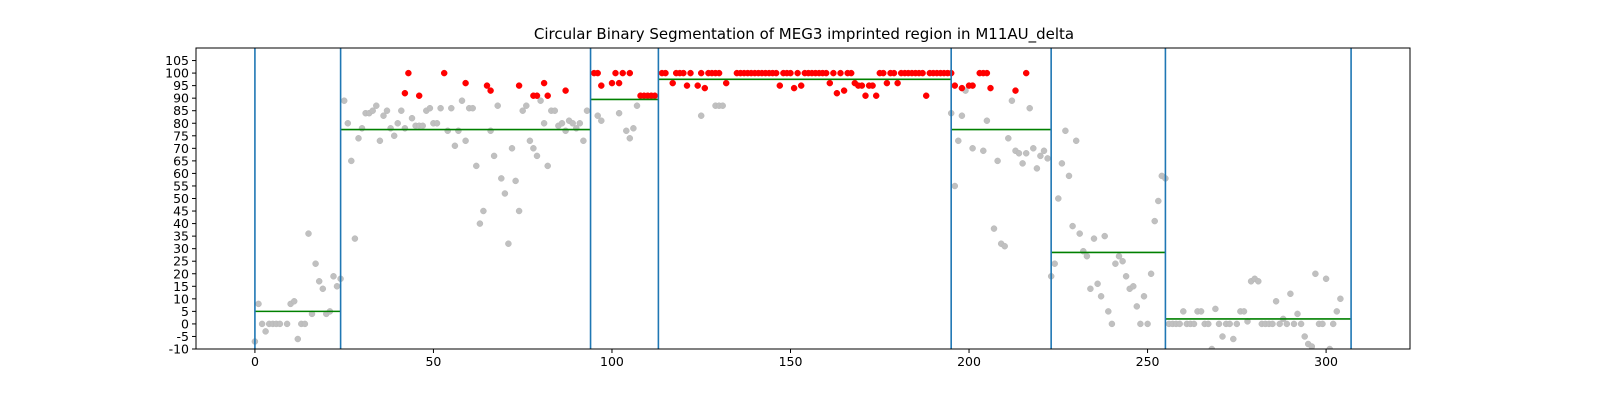  Describe the element at coordinates (181, 223) in the screenshot. I see `y-tick-label: 40` at that location.